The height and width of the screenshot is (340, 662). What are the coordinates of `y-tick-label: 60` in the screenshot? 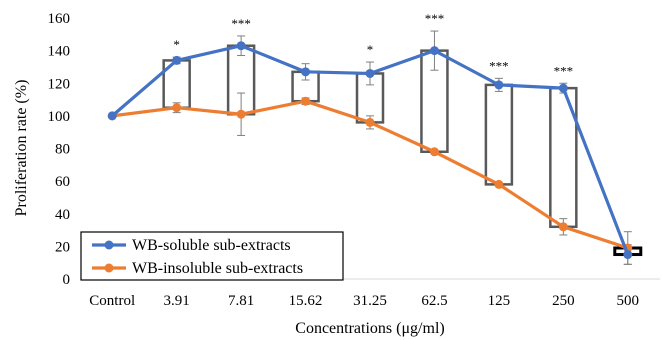 It's located at (62, 182).